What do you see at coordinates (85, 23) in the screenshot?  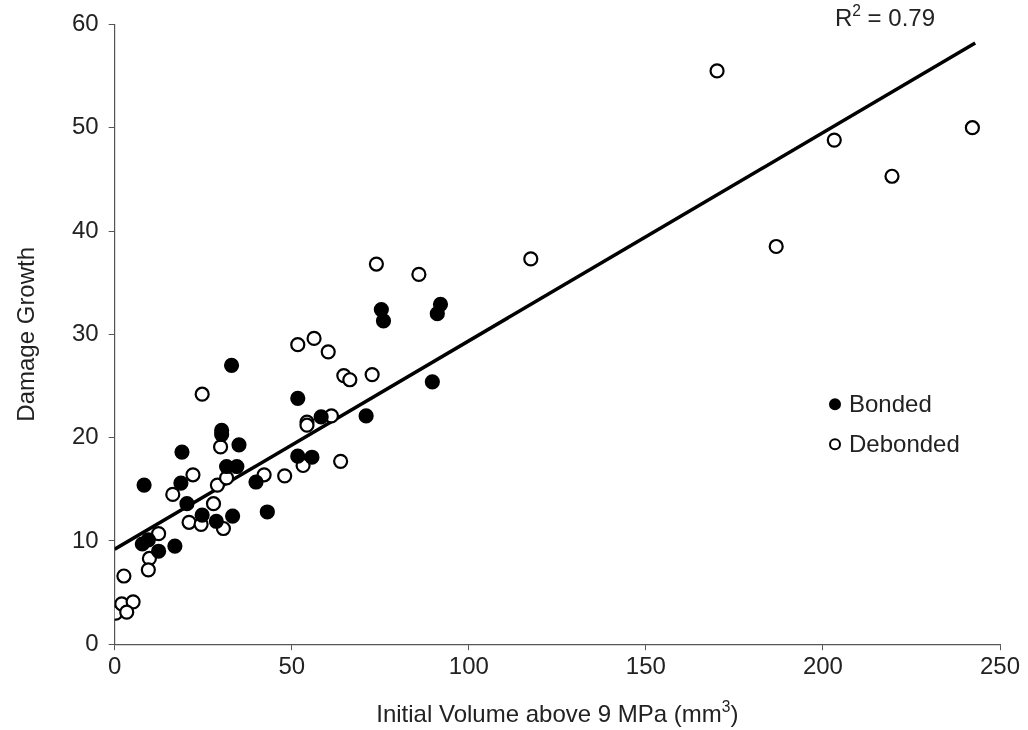 I see `y-tick-label: 60` at bounding box center [85, 23].